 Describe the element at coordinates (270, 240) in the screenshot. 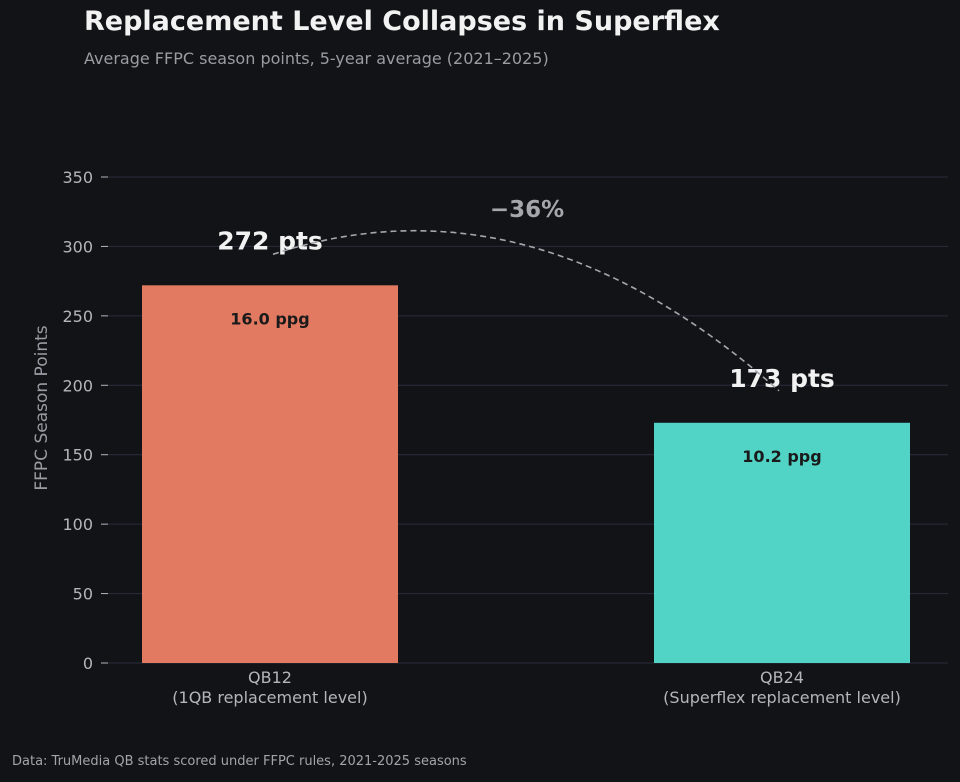

I see `bar-total-label: 272 pts` at that location.